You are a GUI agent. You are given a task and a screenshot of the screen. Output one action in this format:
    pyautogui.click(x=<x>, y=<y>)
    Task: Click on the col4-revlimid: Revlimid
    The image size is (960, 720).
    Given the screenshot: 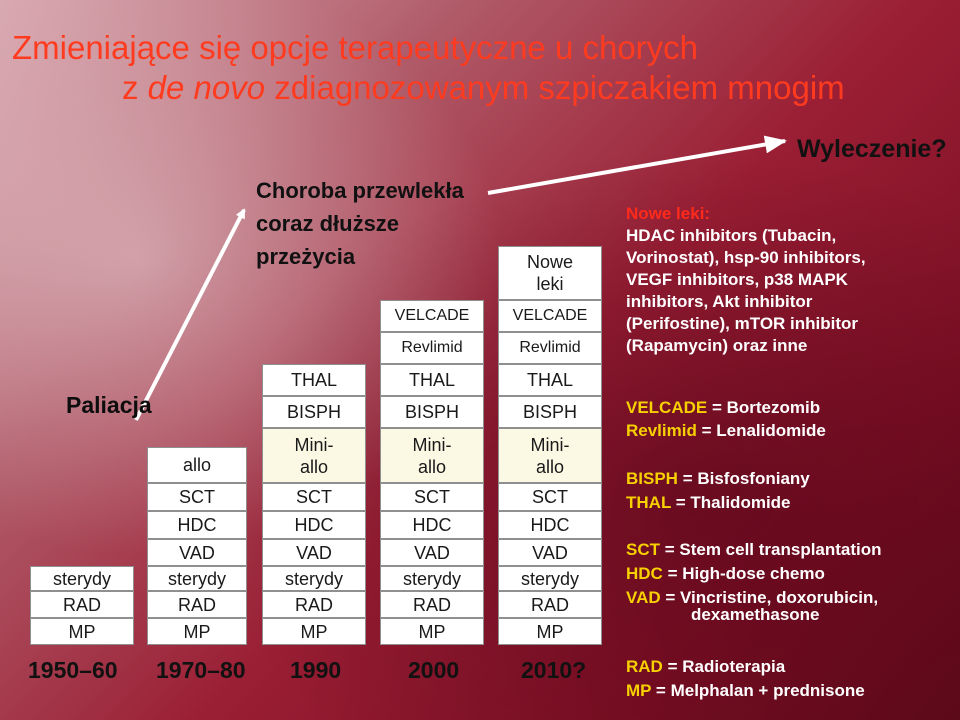 What is the action you would take?
    pyautogui.click(x=432, y=348)
    